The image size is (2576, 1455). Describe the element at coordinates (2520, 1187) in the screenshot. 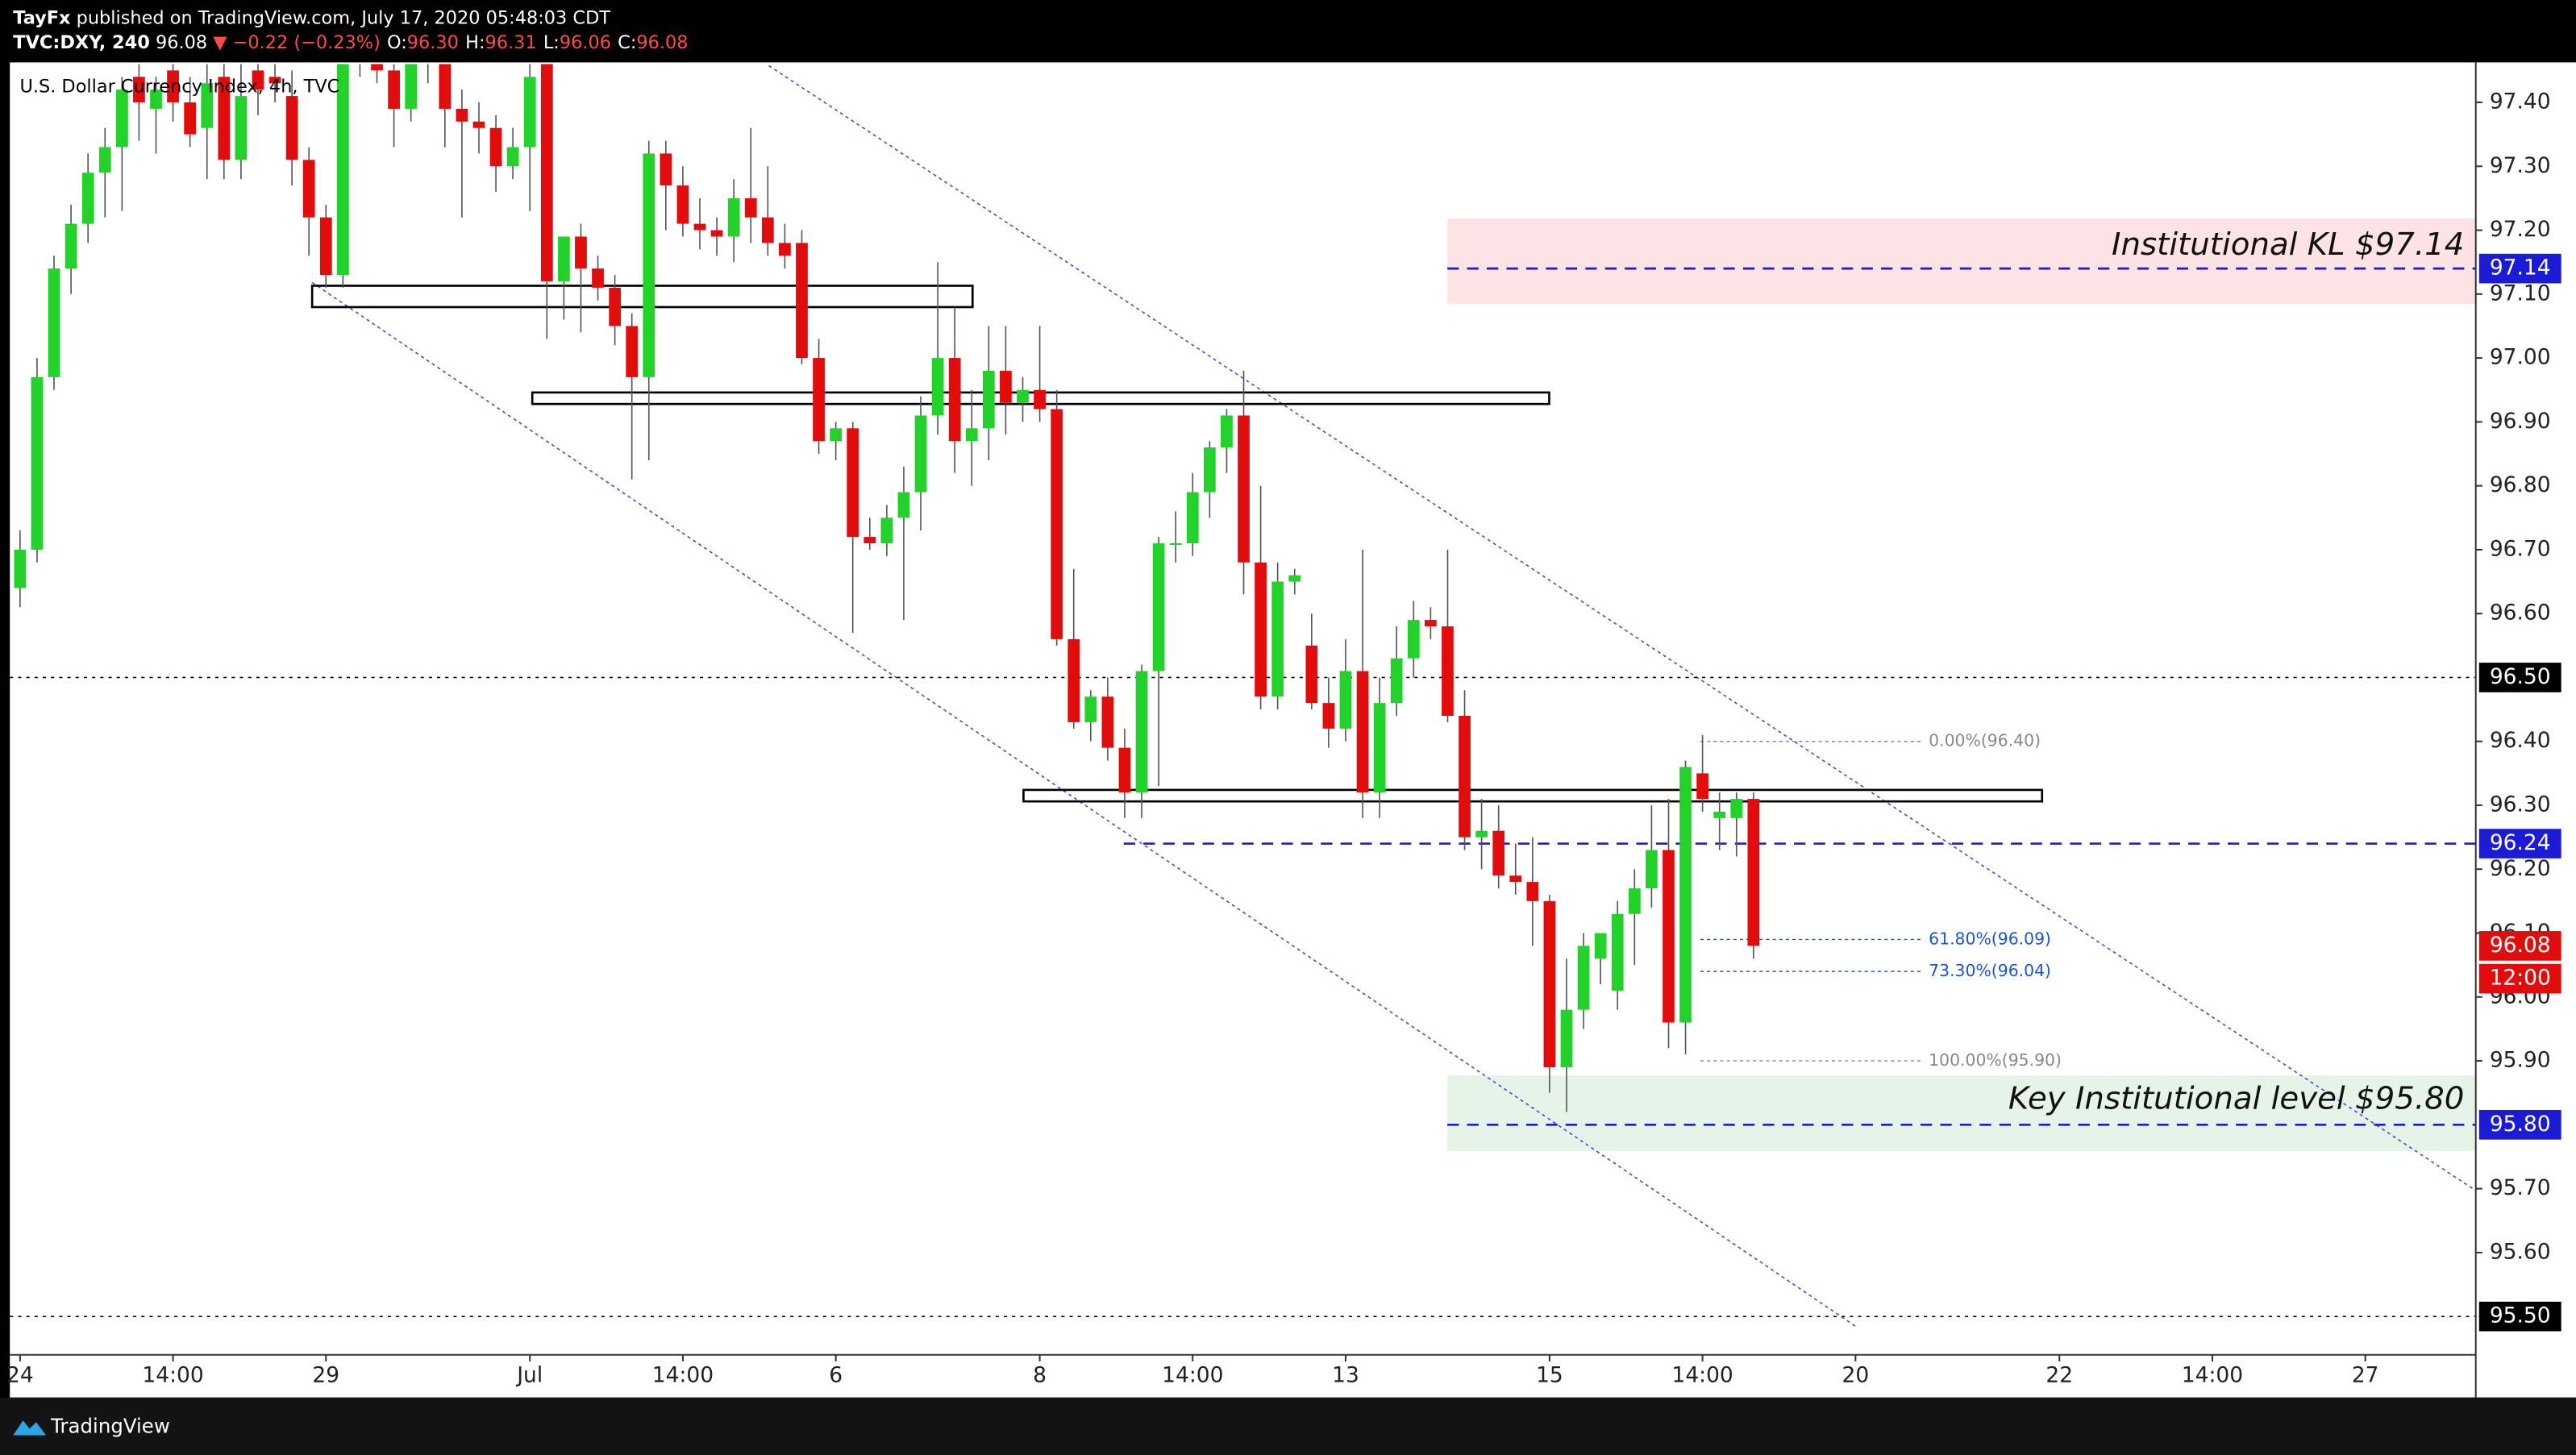

I see `y-tick-label: 95.70` at that location.